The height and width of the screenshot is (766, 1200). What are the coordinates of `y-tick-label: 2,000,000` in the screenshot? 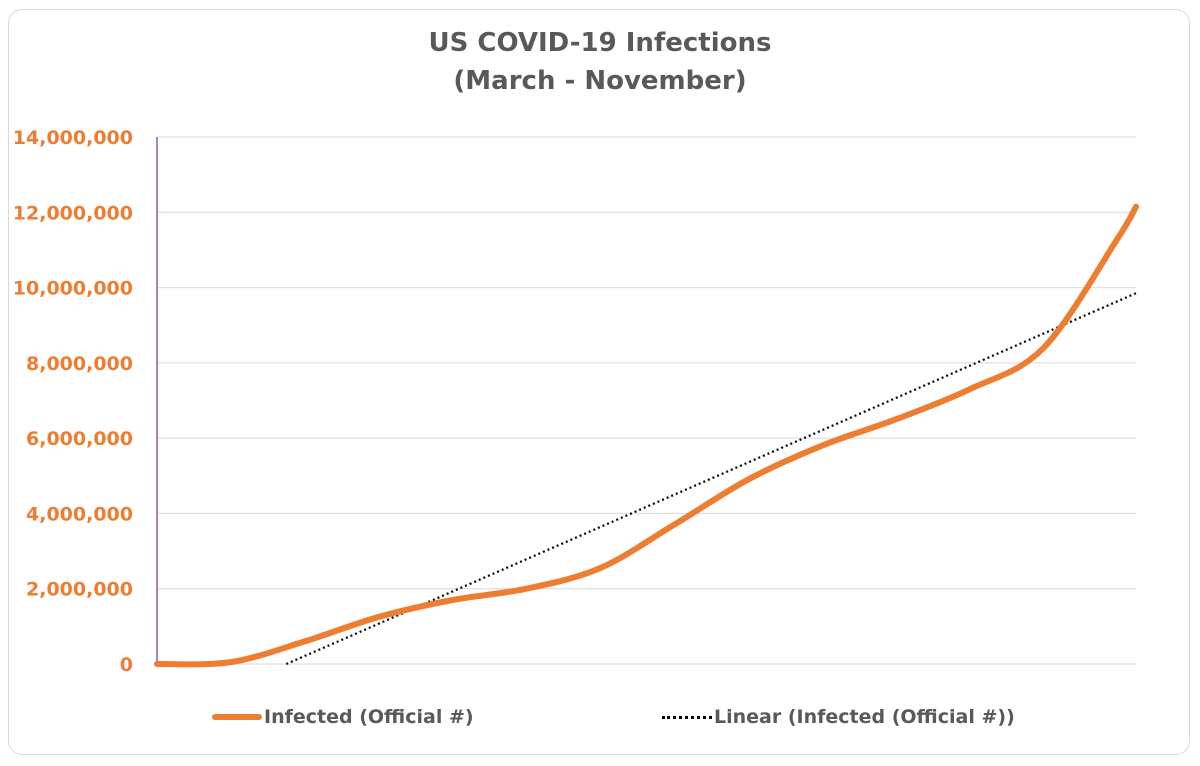 It's located at (79, 590).